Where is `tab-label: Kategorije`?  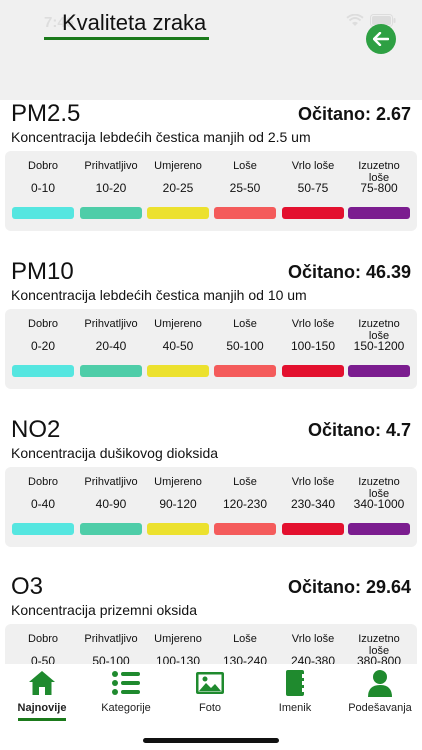 tab-label: Kategorije is located at coordinates (126, 708).